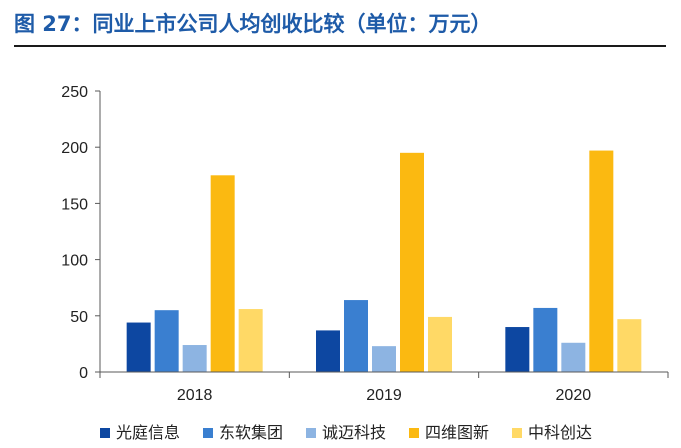 Image resolution: width=681 pixels, height=448 pixels. What do you see at coordinates (195, 395) in the screenshot?
I see `x-tick-label: 2018` at bounding box center [195, 395].